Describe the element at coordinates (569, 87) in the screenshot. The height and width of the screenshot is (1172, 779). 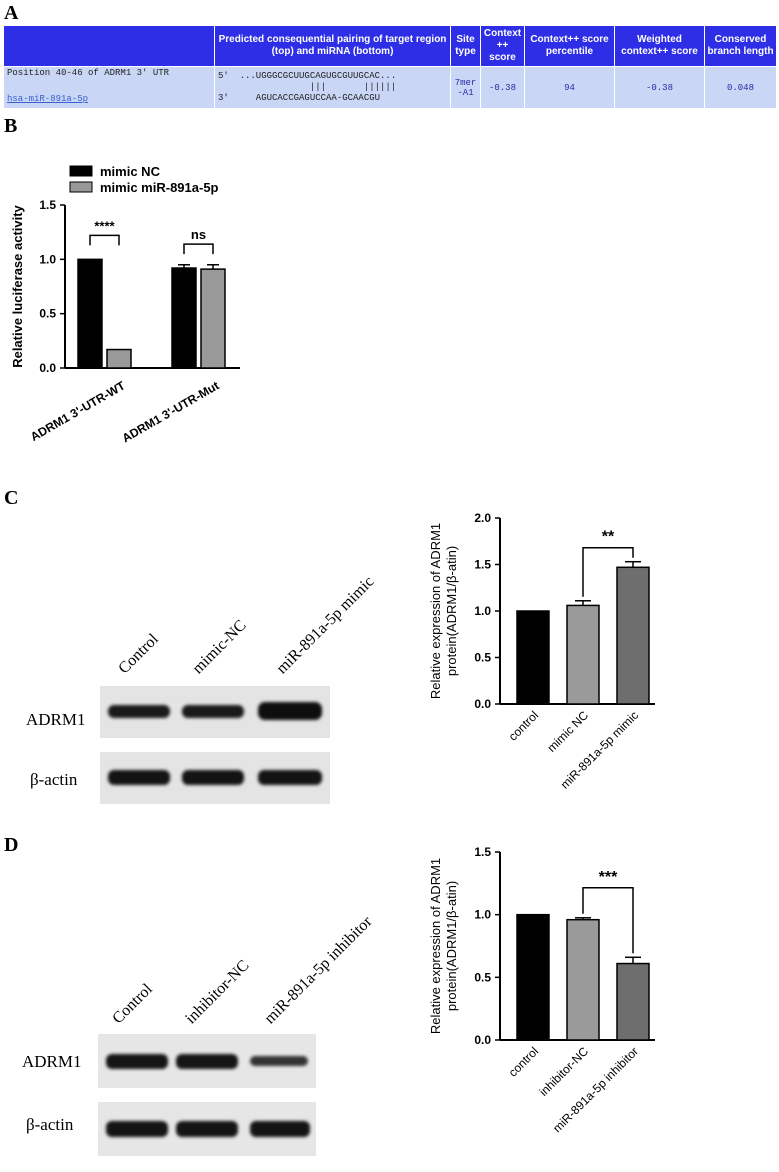
I see `percentile-cell: 94` at that location.